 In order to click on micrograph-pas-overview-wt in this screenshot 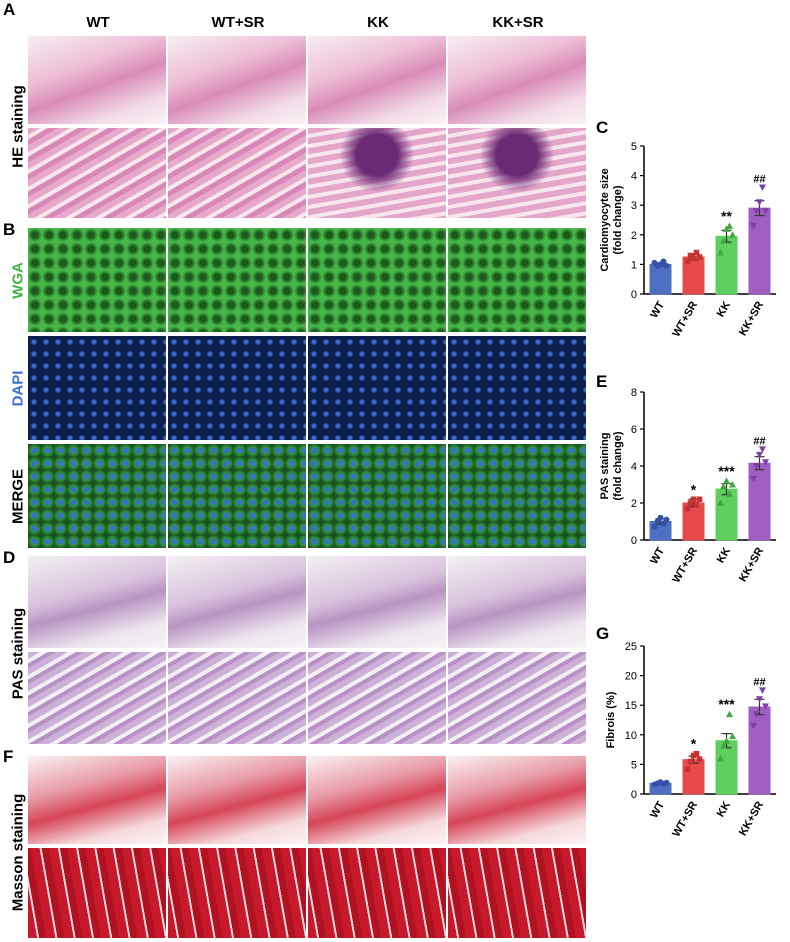, I will do `click(97, 602)`.